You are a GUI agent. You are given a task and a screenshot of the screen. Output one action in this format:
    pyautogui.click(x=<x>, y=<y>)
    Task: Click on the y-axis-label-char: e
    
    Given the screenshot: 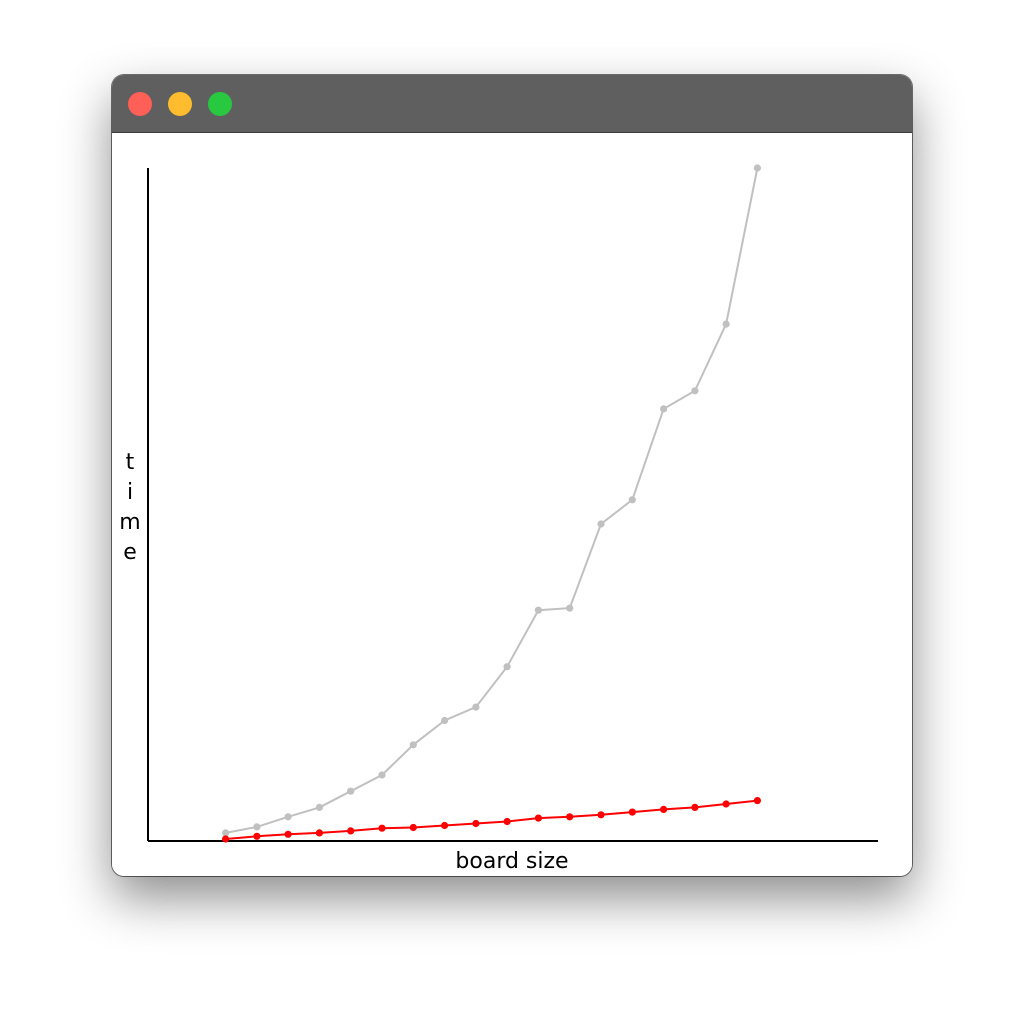 What is the action you would take?
    pyautogui.click(x=130, y=552)
    